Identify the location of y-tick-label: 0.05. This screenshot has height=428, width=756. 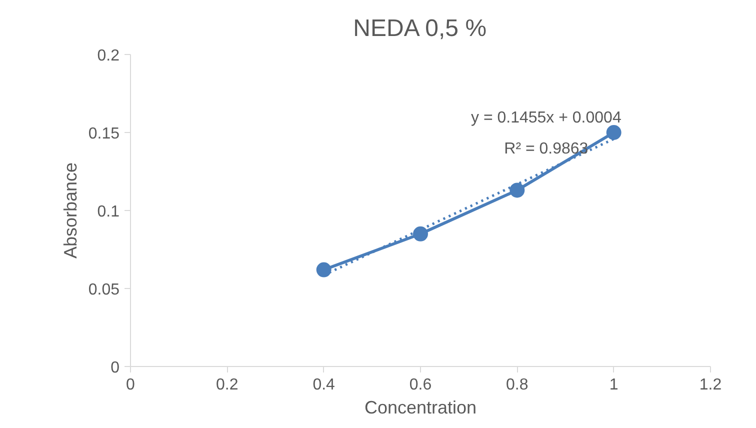
(104, 290).